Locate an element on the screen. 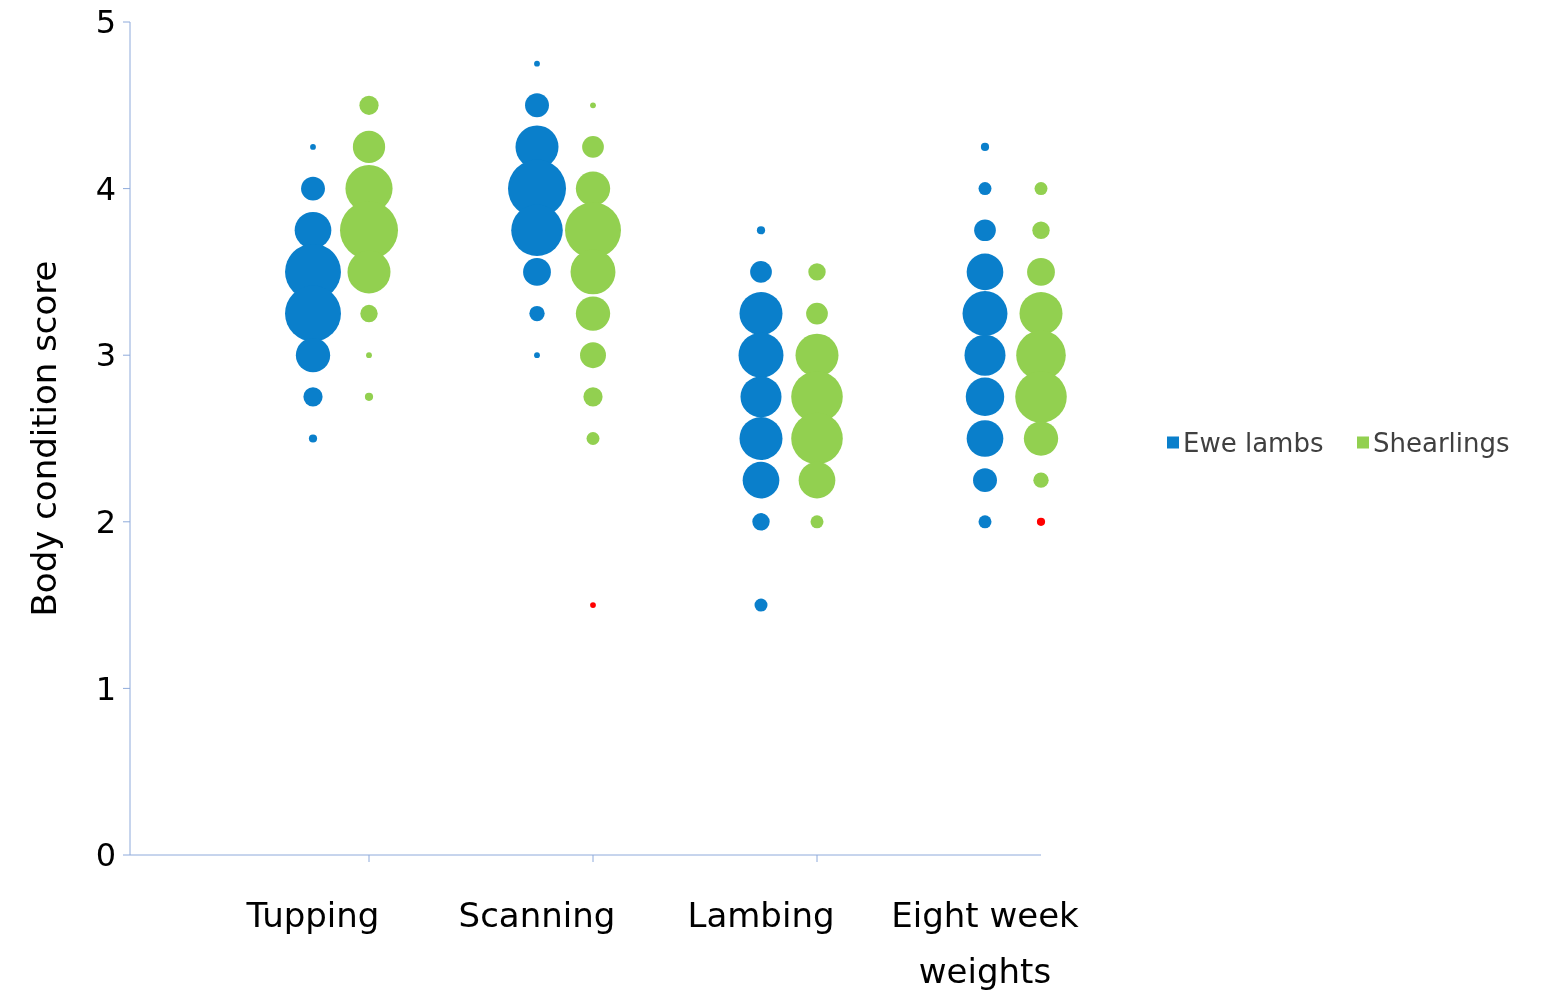 The width and height of the screenshot is (1560, 999). x-tick-label: Scanning is located at coordinates (537, 915).